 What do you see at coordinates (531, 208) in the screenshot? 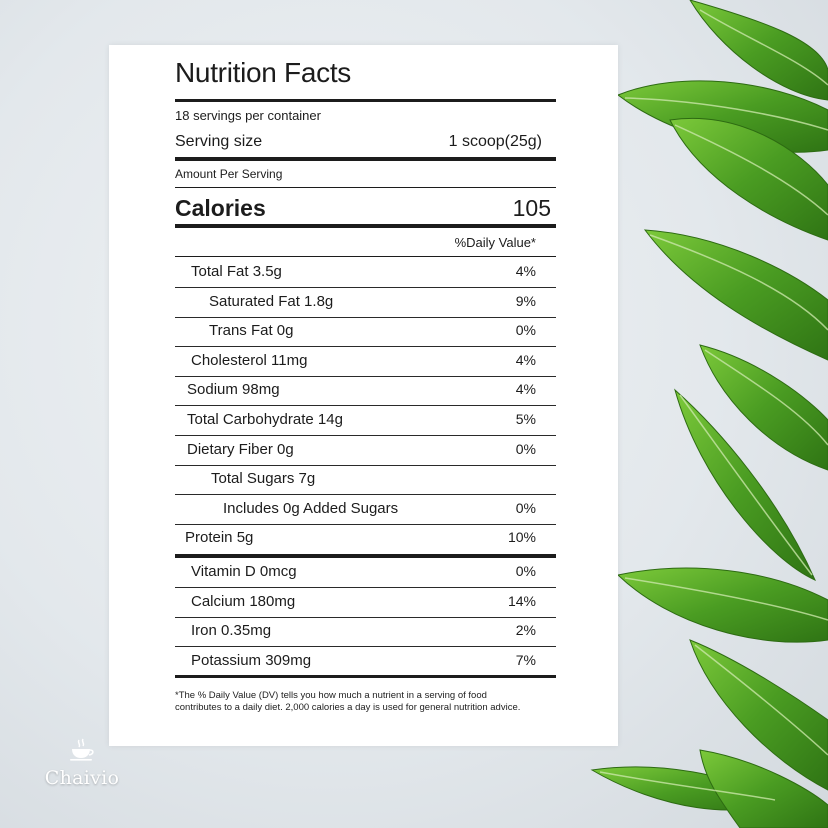
I see `calories-value: 105` at bounding box center [531, 208].